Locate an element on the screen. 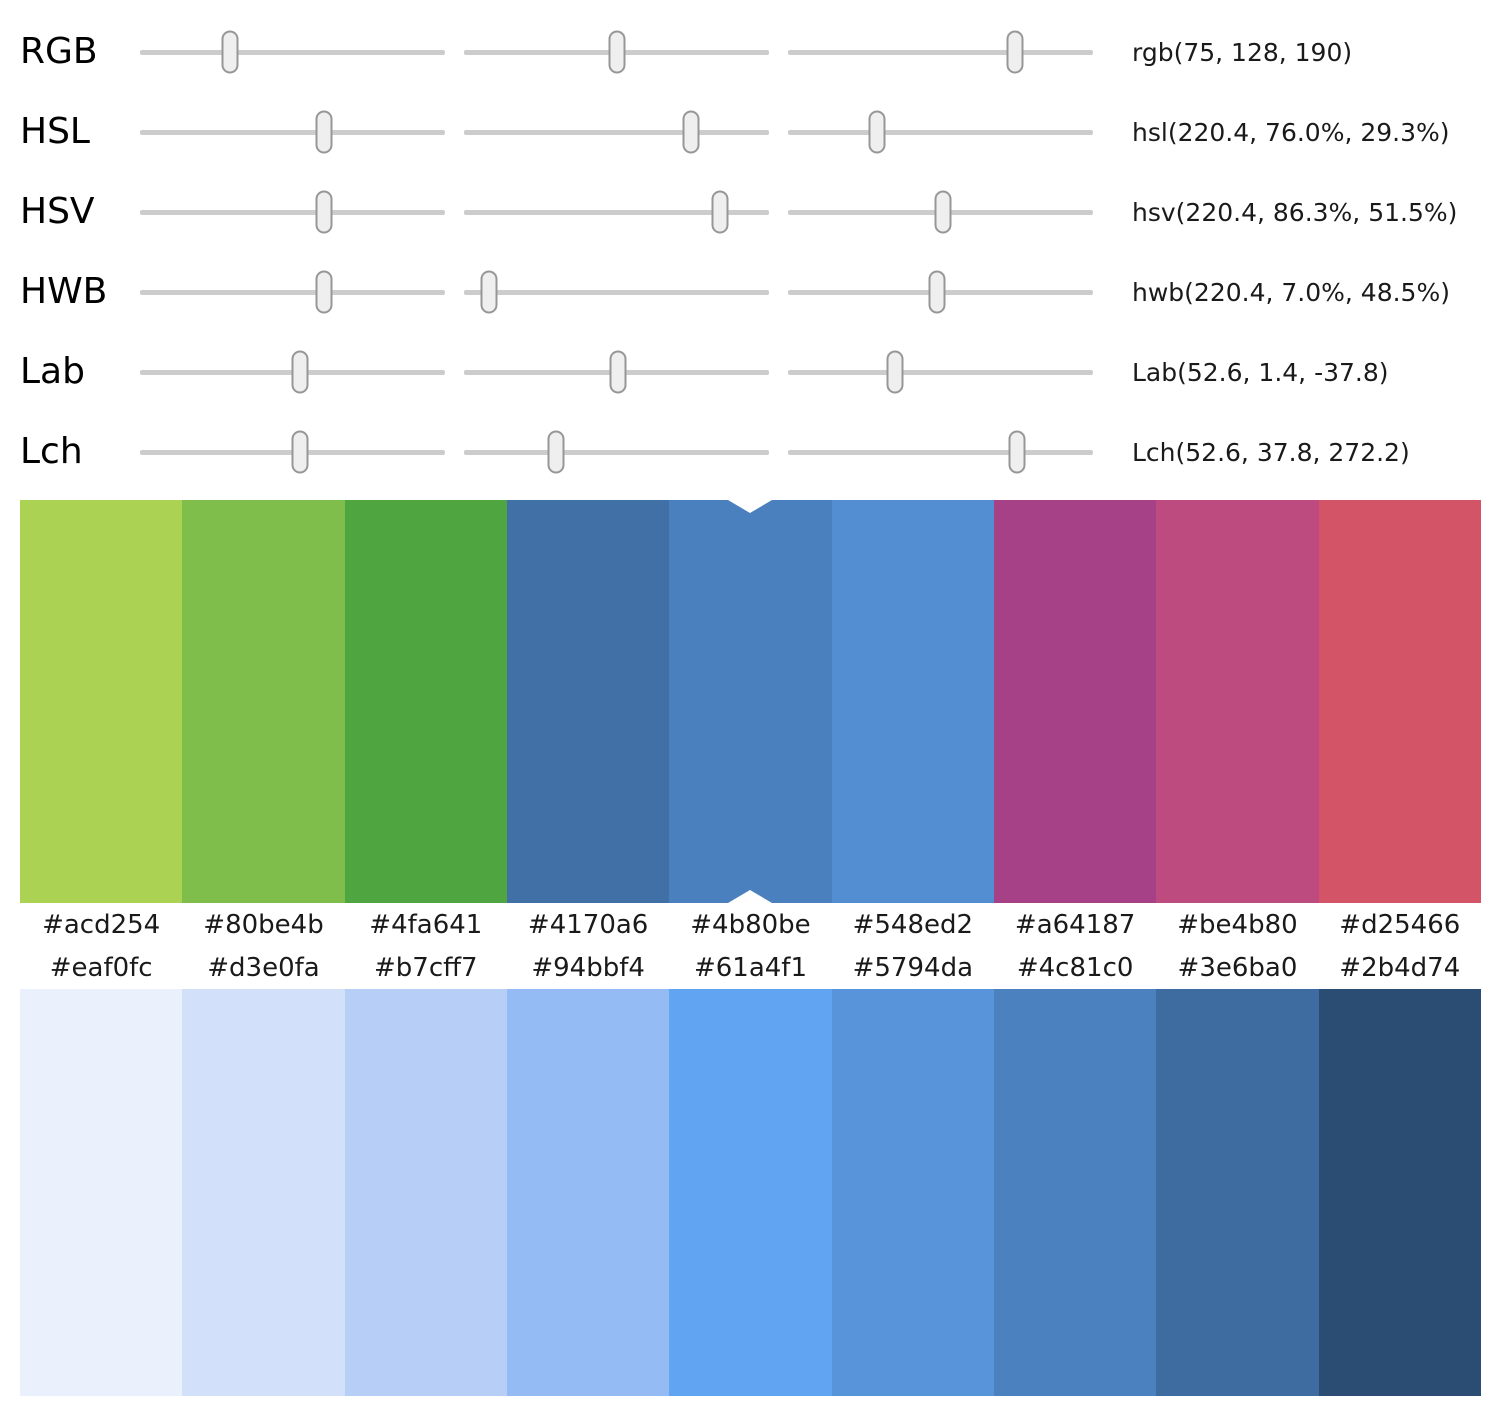  hex-label: #4fa641 is located at coordinates (426, 924).